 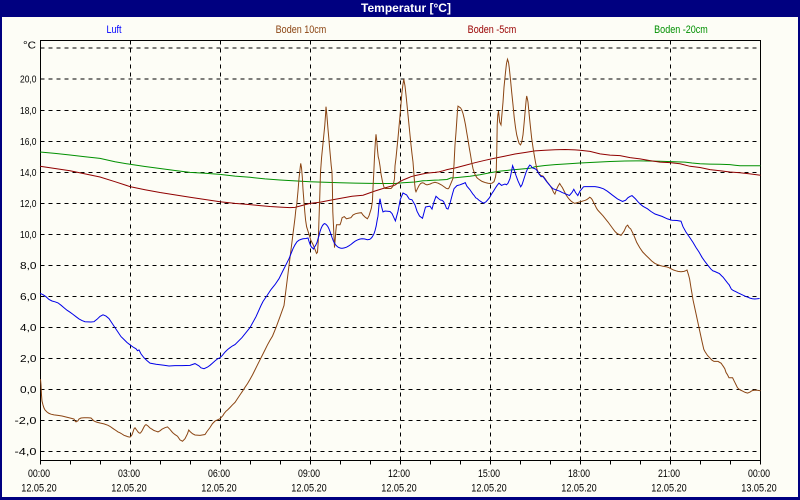 I want to click on svg-text: 10,0, so click(x=28, y=235).